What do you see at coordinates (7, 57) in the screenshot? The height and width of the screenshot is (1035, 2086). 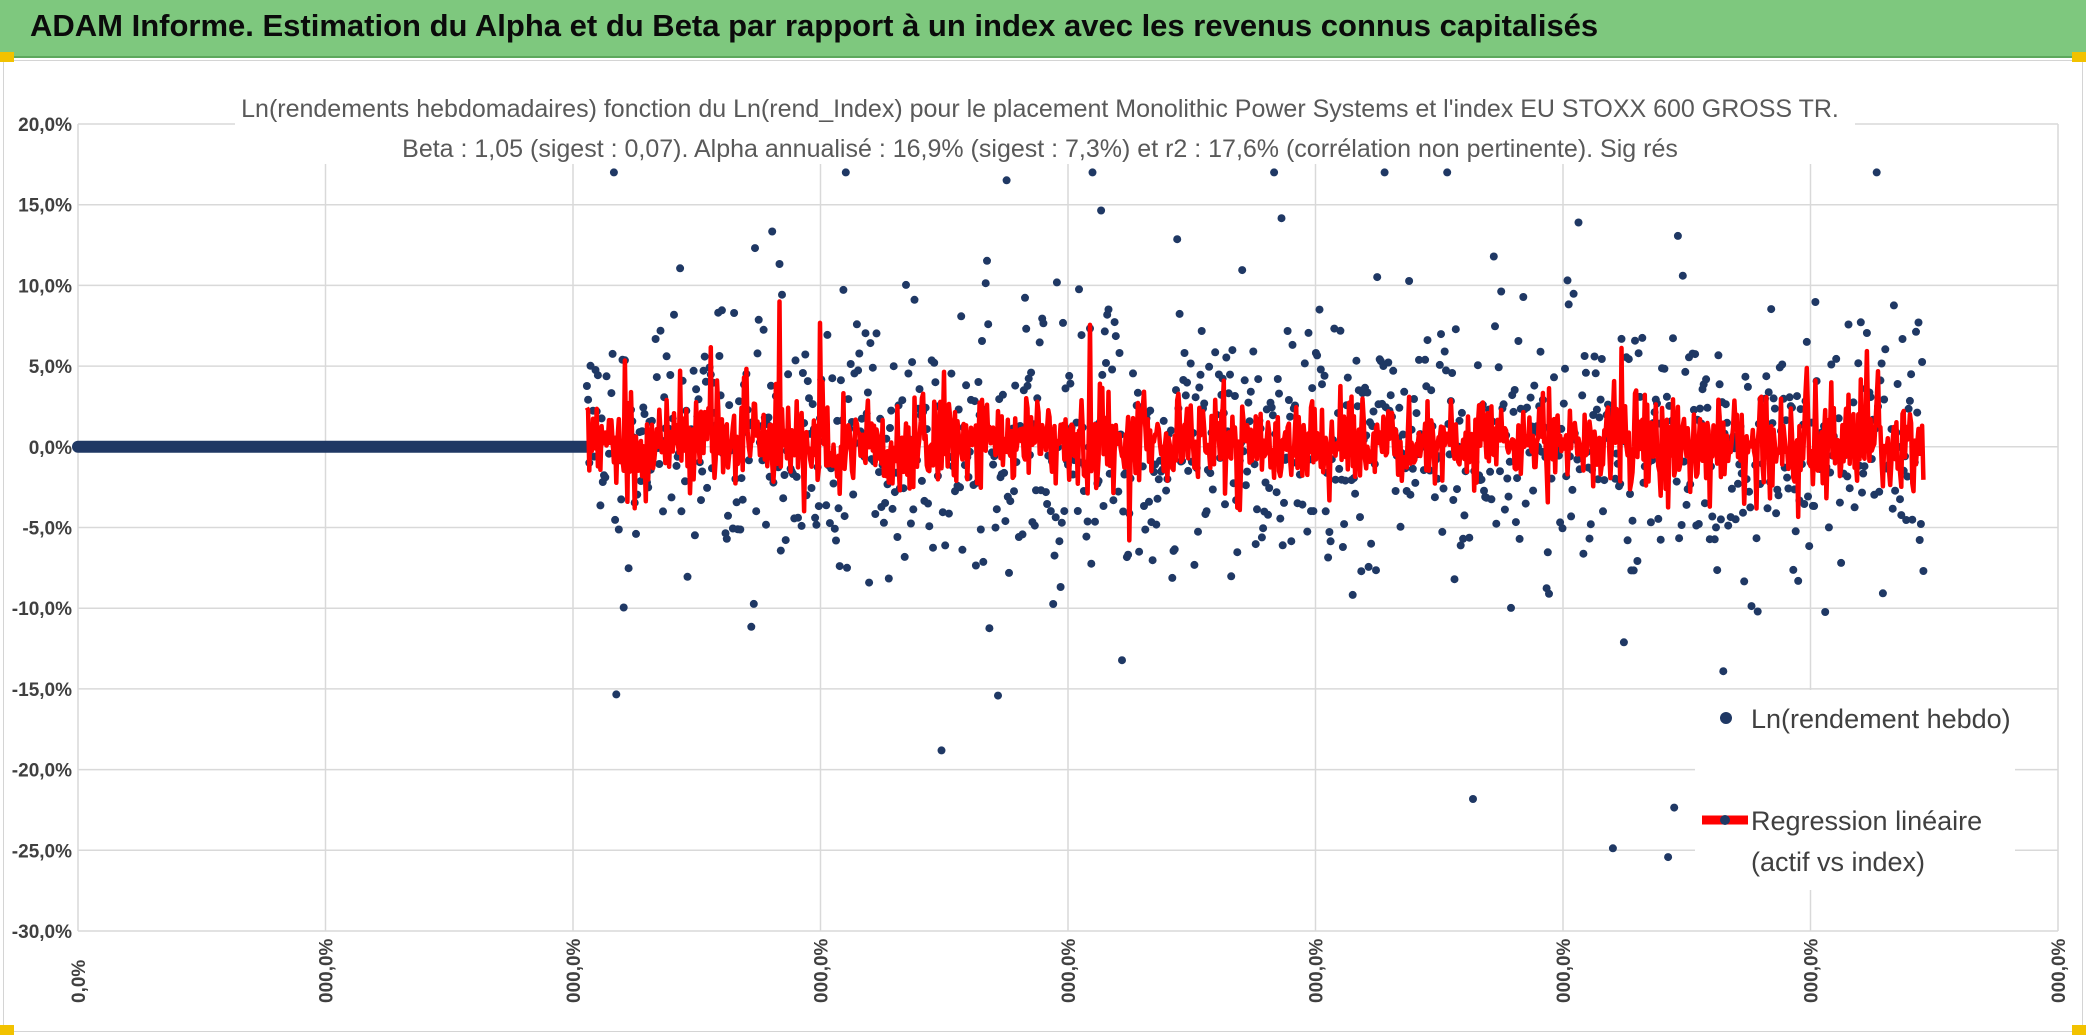 I see `resize-handle-top-left` at bounding box center [7, 57].